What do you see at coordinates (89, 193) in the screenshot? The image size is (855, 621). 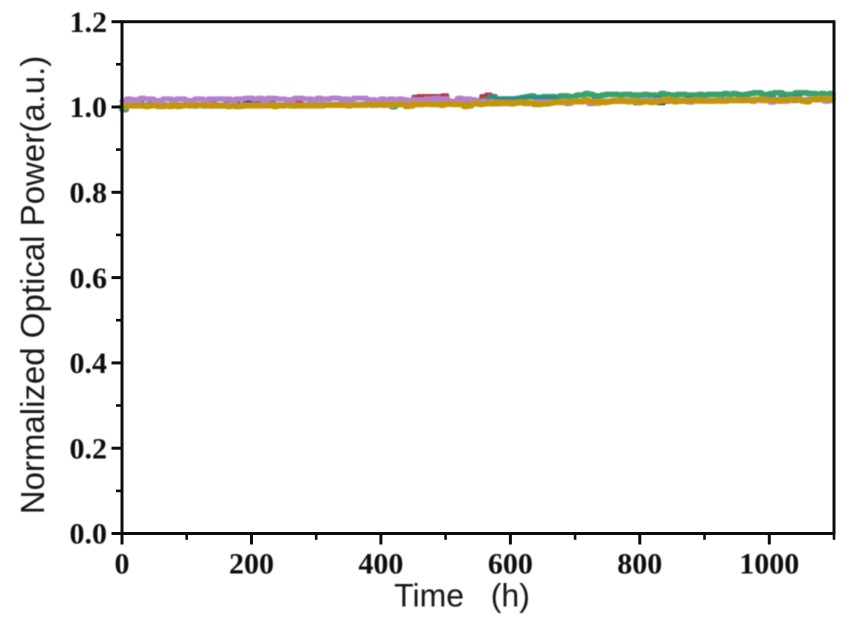 I see `svg-text: 0.8` at bounding box center [89, 193].